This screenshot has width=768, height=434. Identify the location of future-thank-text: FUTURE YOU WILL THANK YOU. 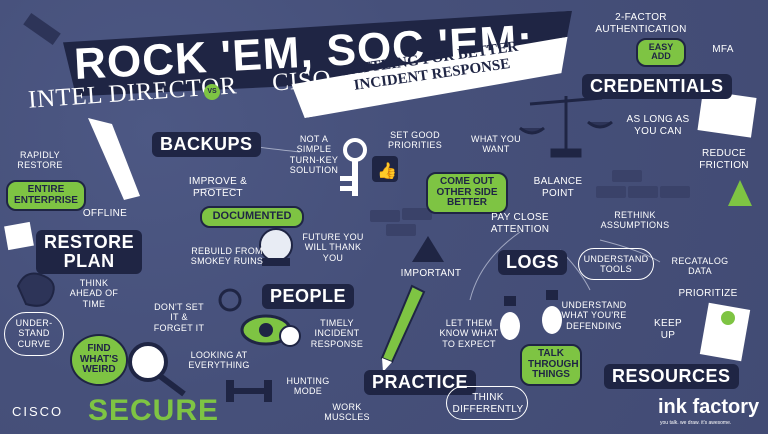
(333, 247).